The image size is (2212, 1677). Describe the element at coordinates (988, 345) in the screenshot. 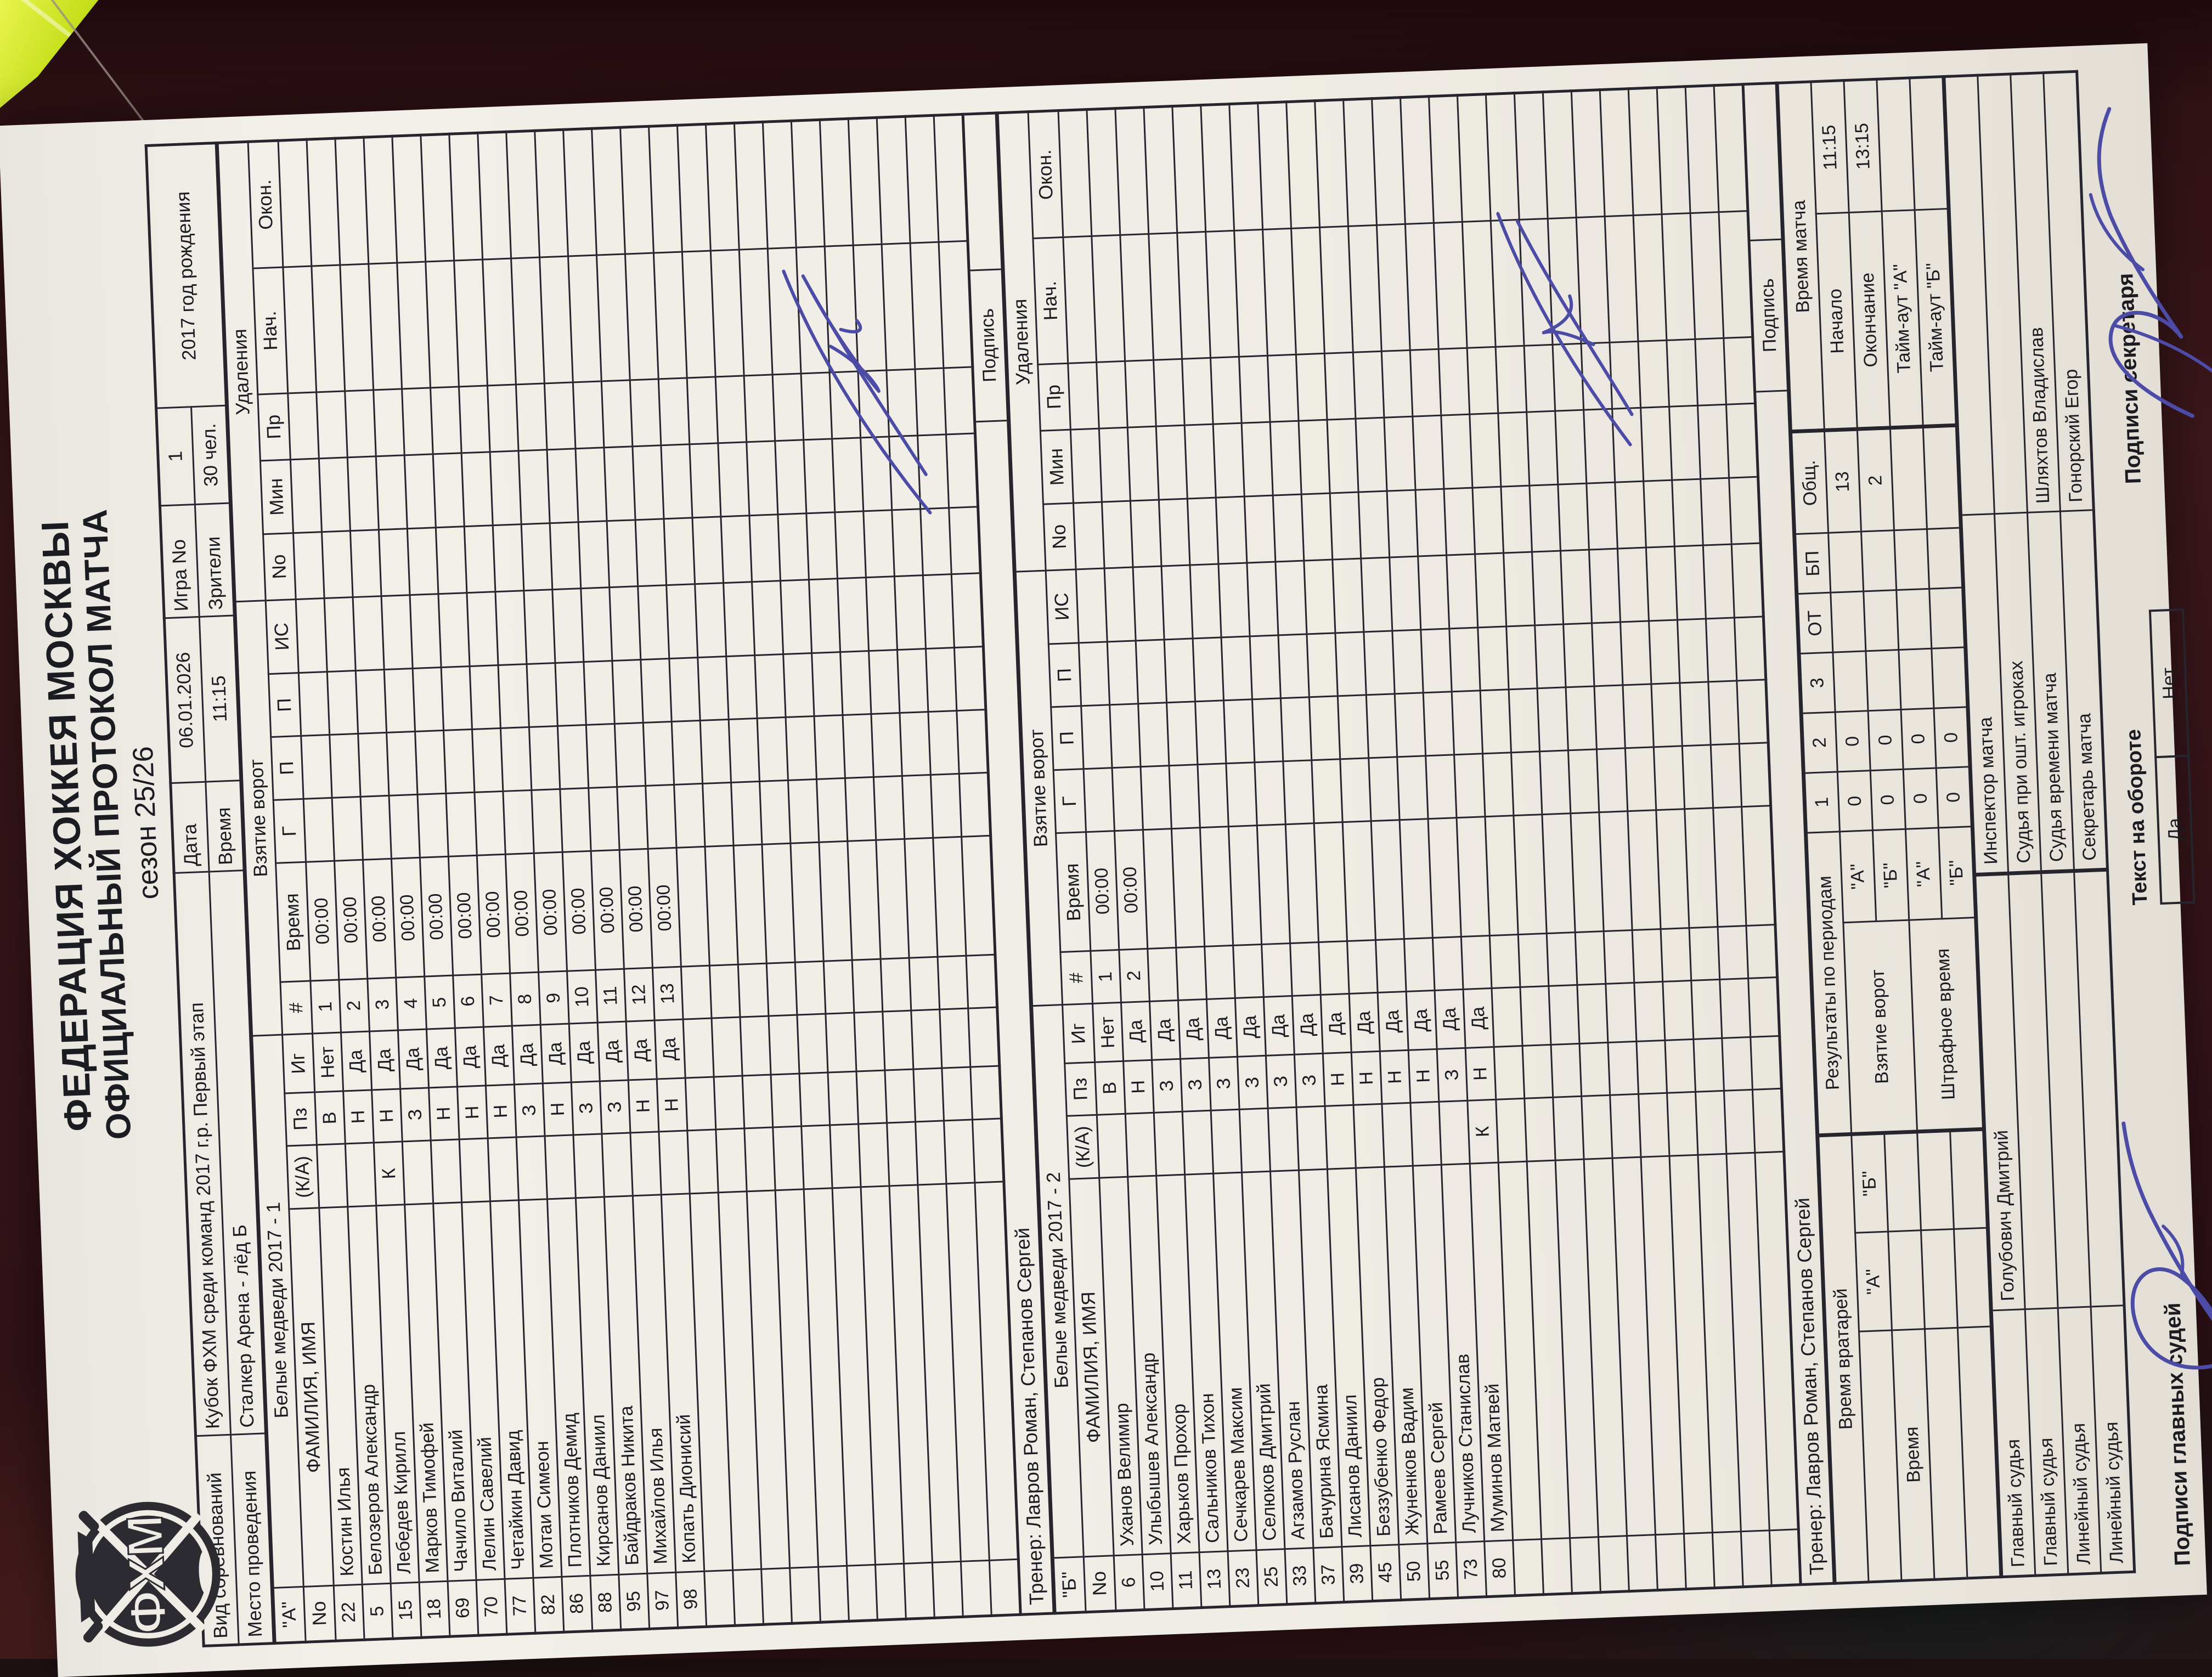

I see `team-a-signature-label: Подпись` at that location.